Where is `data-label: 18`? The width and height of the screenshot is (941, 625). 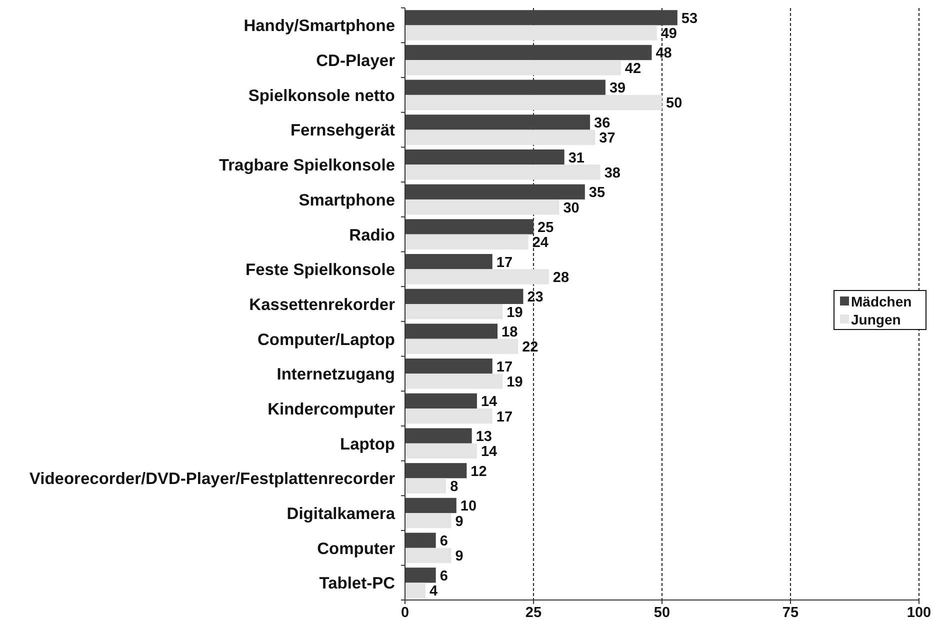 data-label: 18 is located at coordinates (510, 332).